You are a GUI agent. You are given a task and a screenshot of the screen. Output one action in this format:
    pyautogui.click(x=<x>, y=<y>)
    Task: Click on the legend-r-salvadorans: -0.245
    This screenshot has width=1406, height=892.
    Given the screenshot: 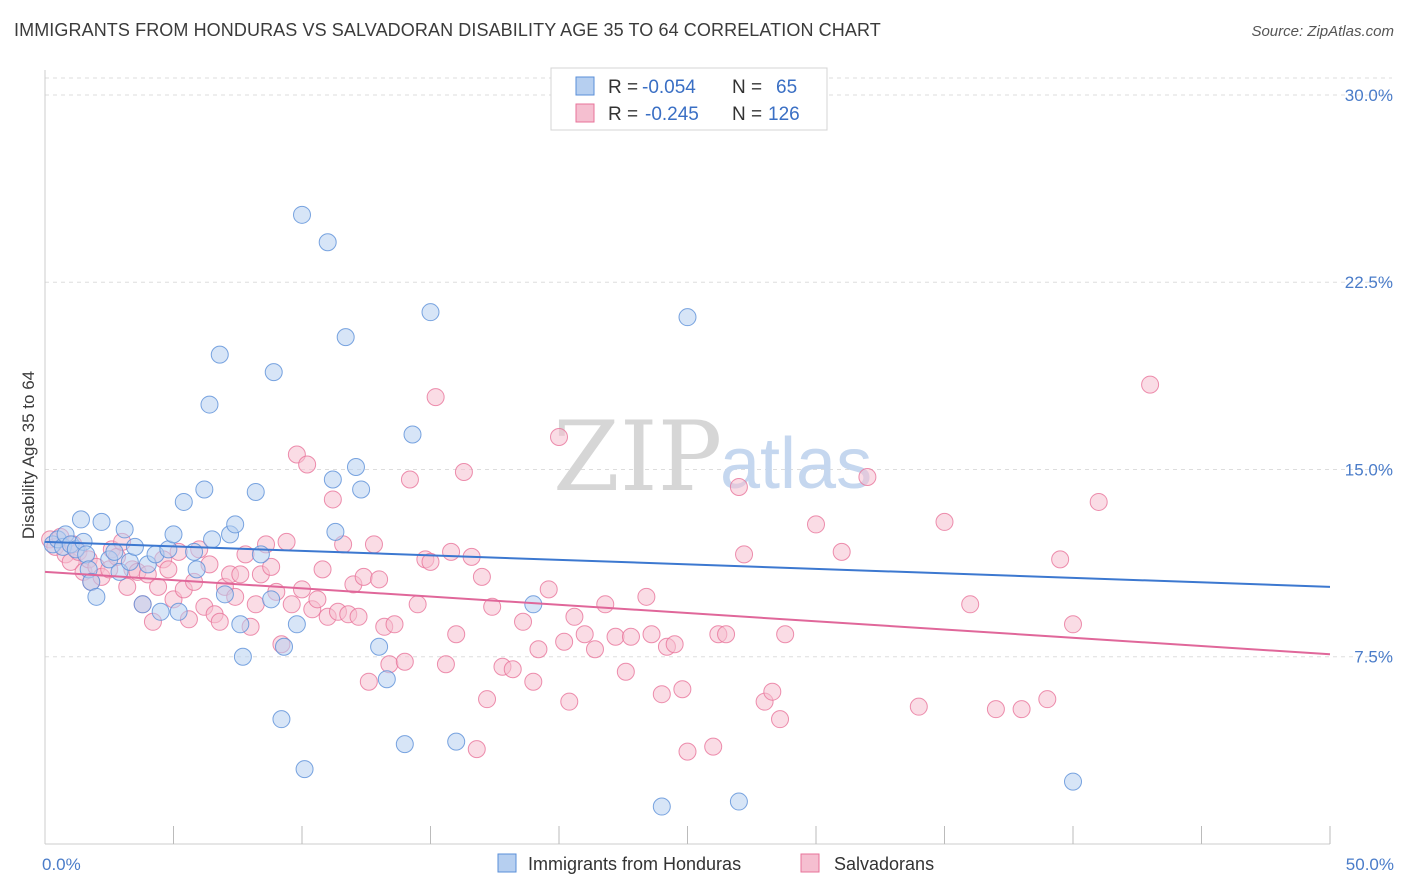 What is the action you would take?
    pyautogui.click(x=672, y=114)
    